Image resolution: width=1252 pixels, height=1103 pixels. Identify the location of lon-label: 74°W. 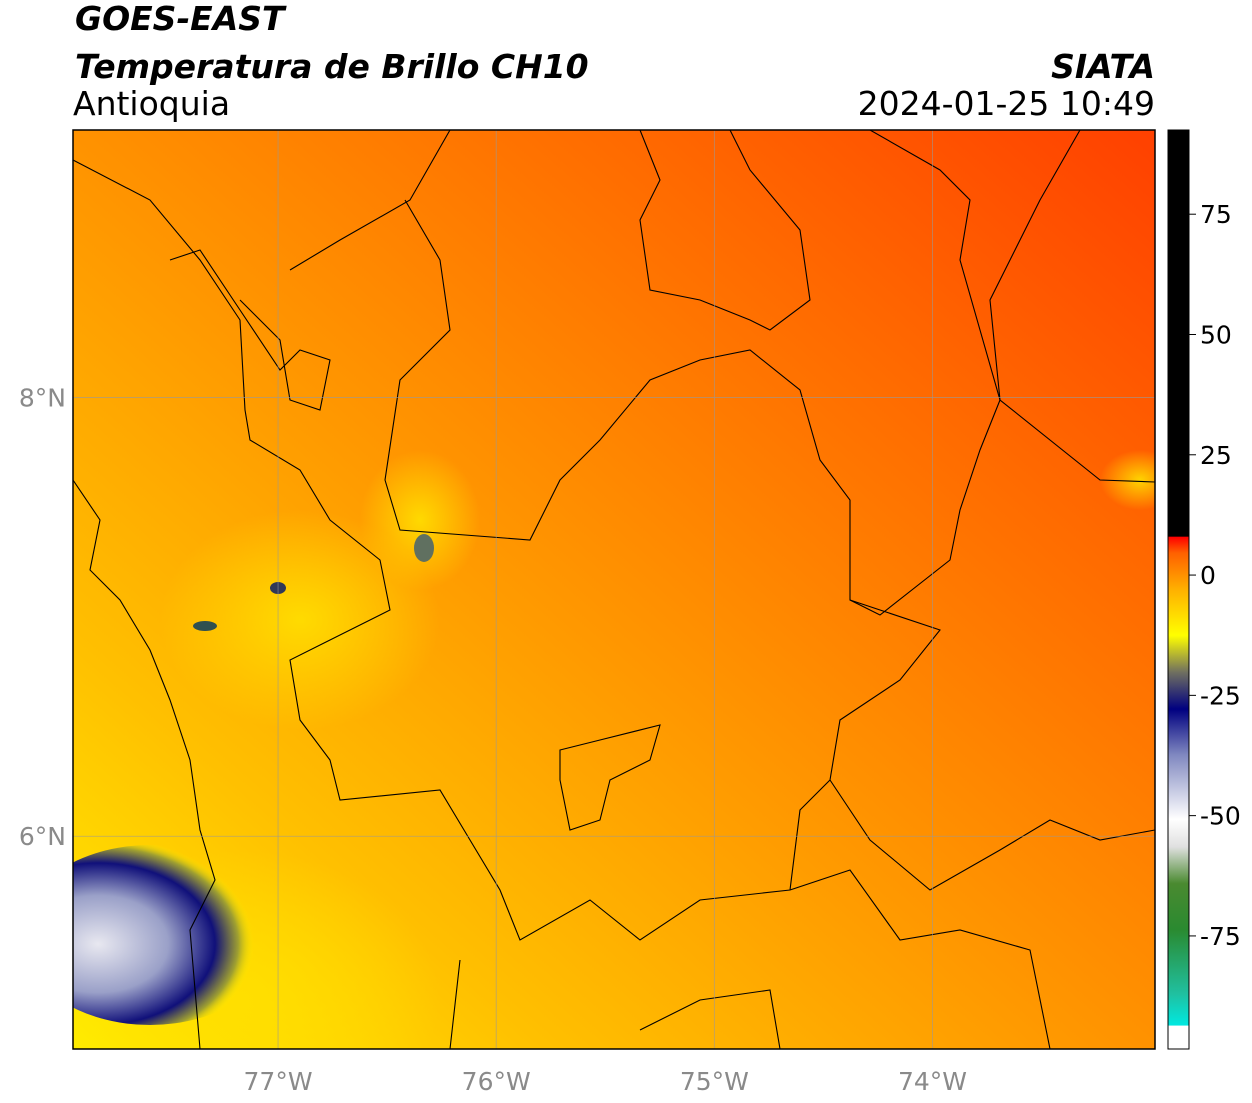
(932, 1081).